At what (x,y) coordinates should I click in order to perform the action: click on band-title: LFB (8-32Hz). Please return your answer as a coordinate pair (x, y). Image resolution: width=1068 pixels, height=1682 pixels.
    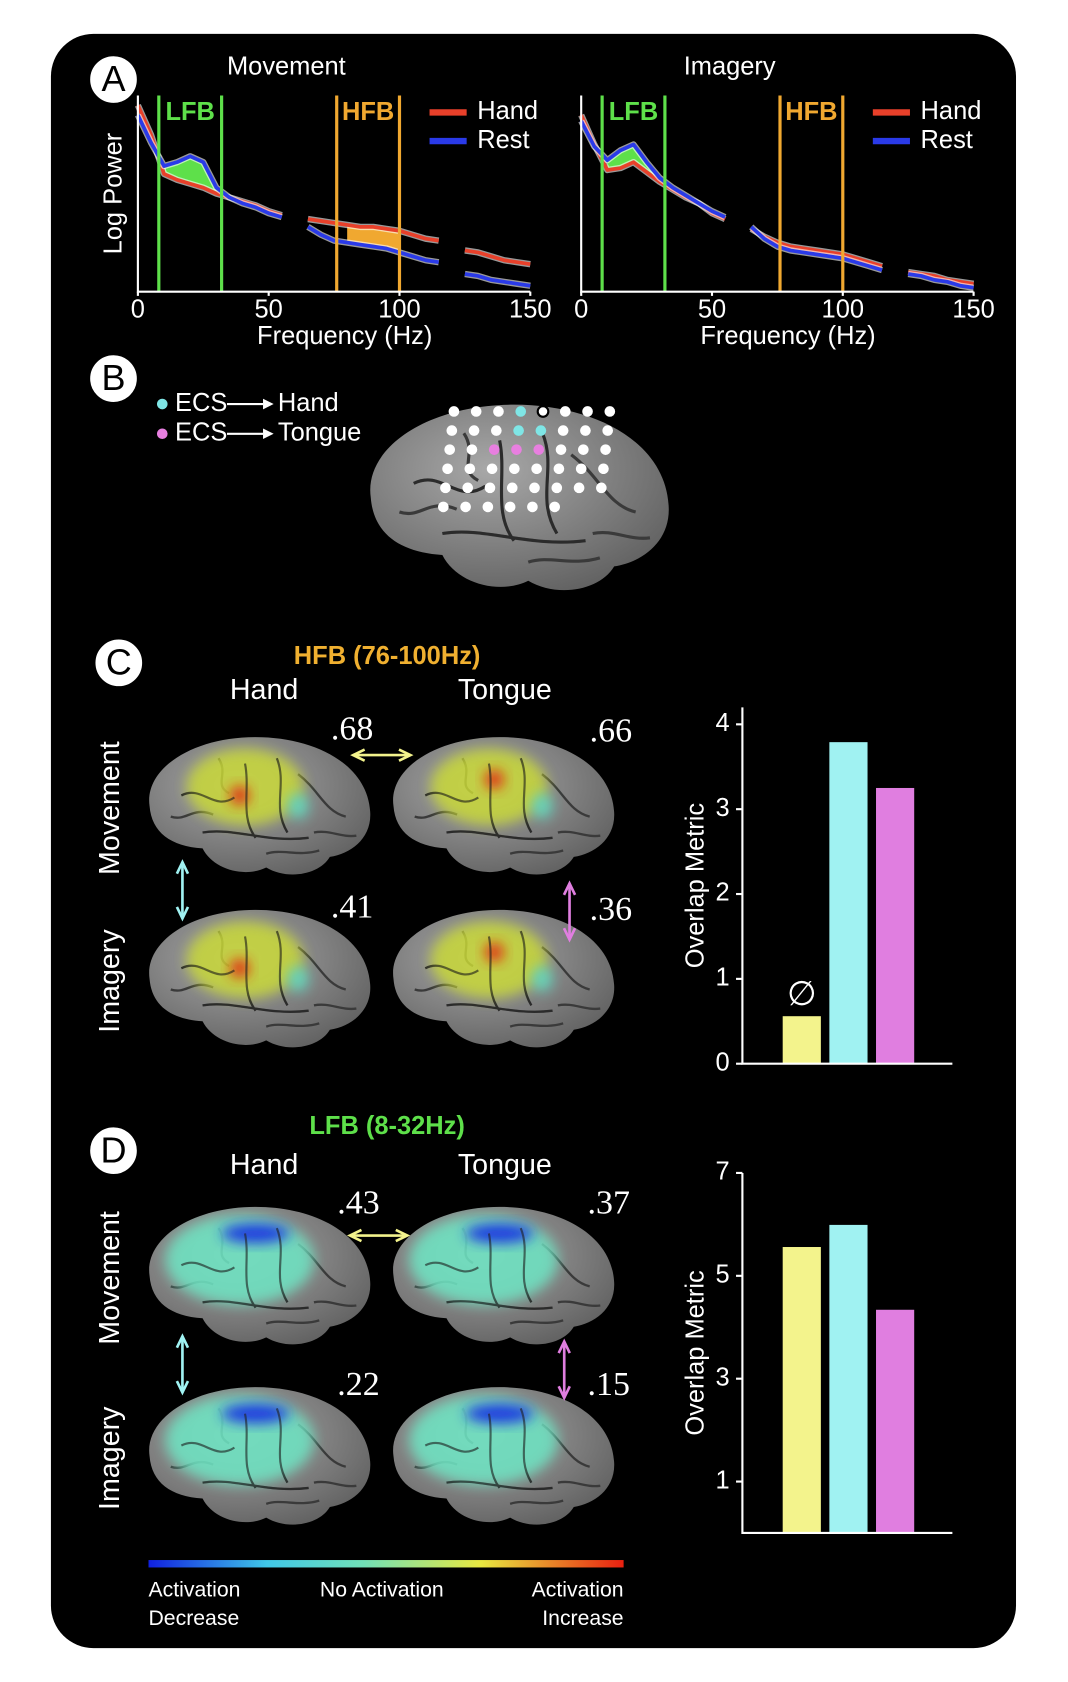
    Looking at the image, I should click on (386, 1126).